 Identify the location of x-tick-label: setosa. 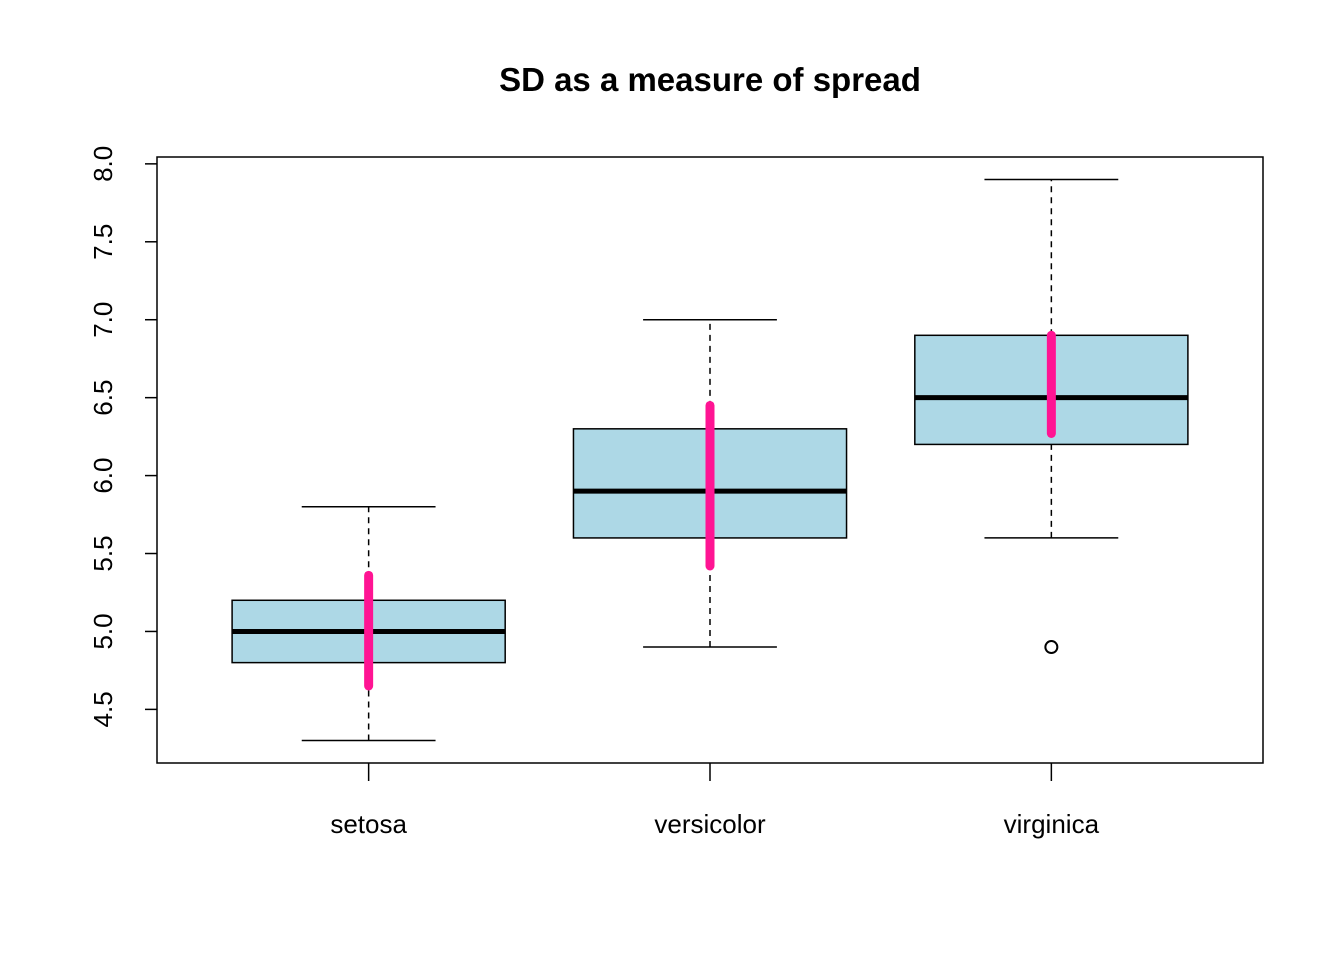
(368, 824).